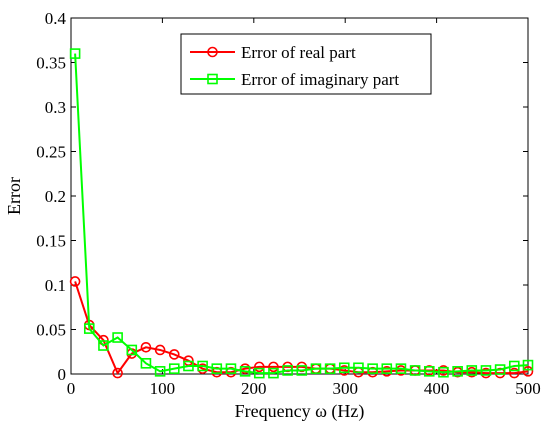  What do you see at coordinates (71, 388) in the screenshot?
I see `x-tick-label: 0` at bounding box center [71, 388].